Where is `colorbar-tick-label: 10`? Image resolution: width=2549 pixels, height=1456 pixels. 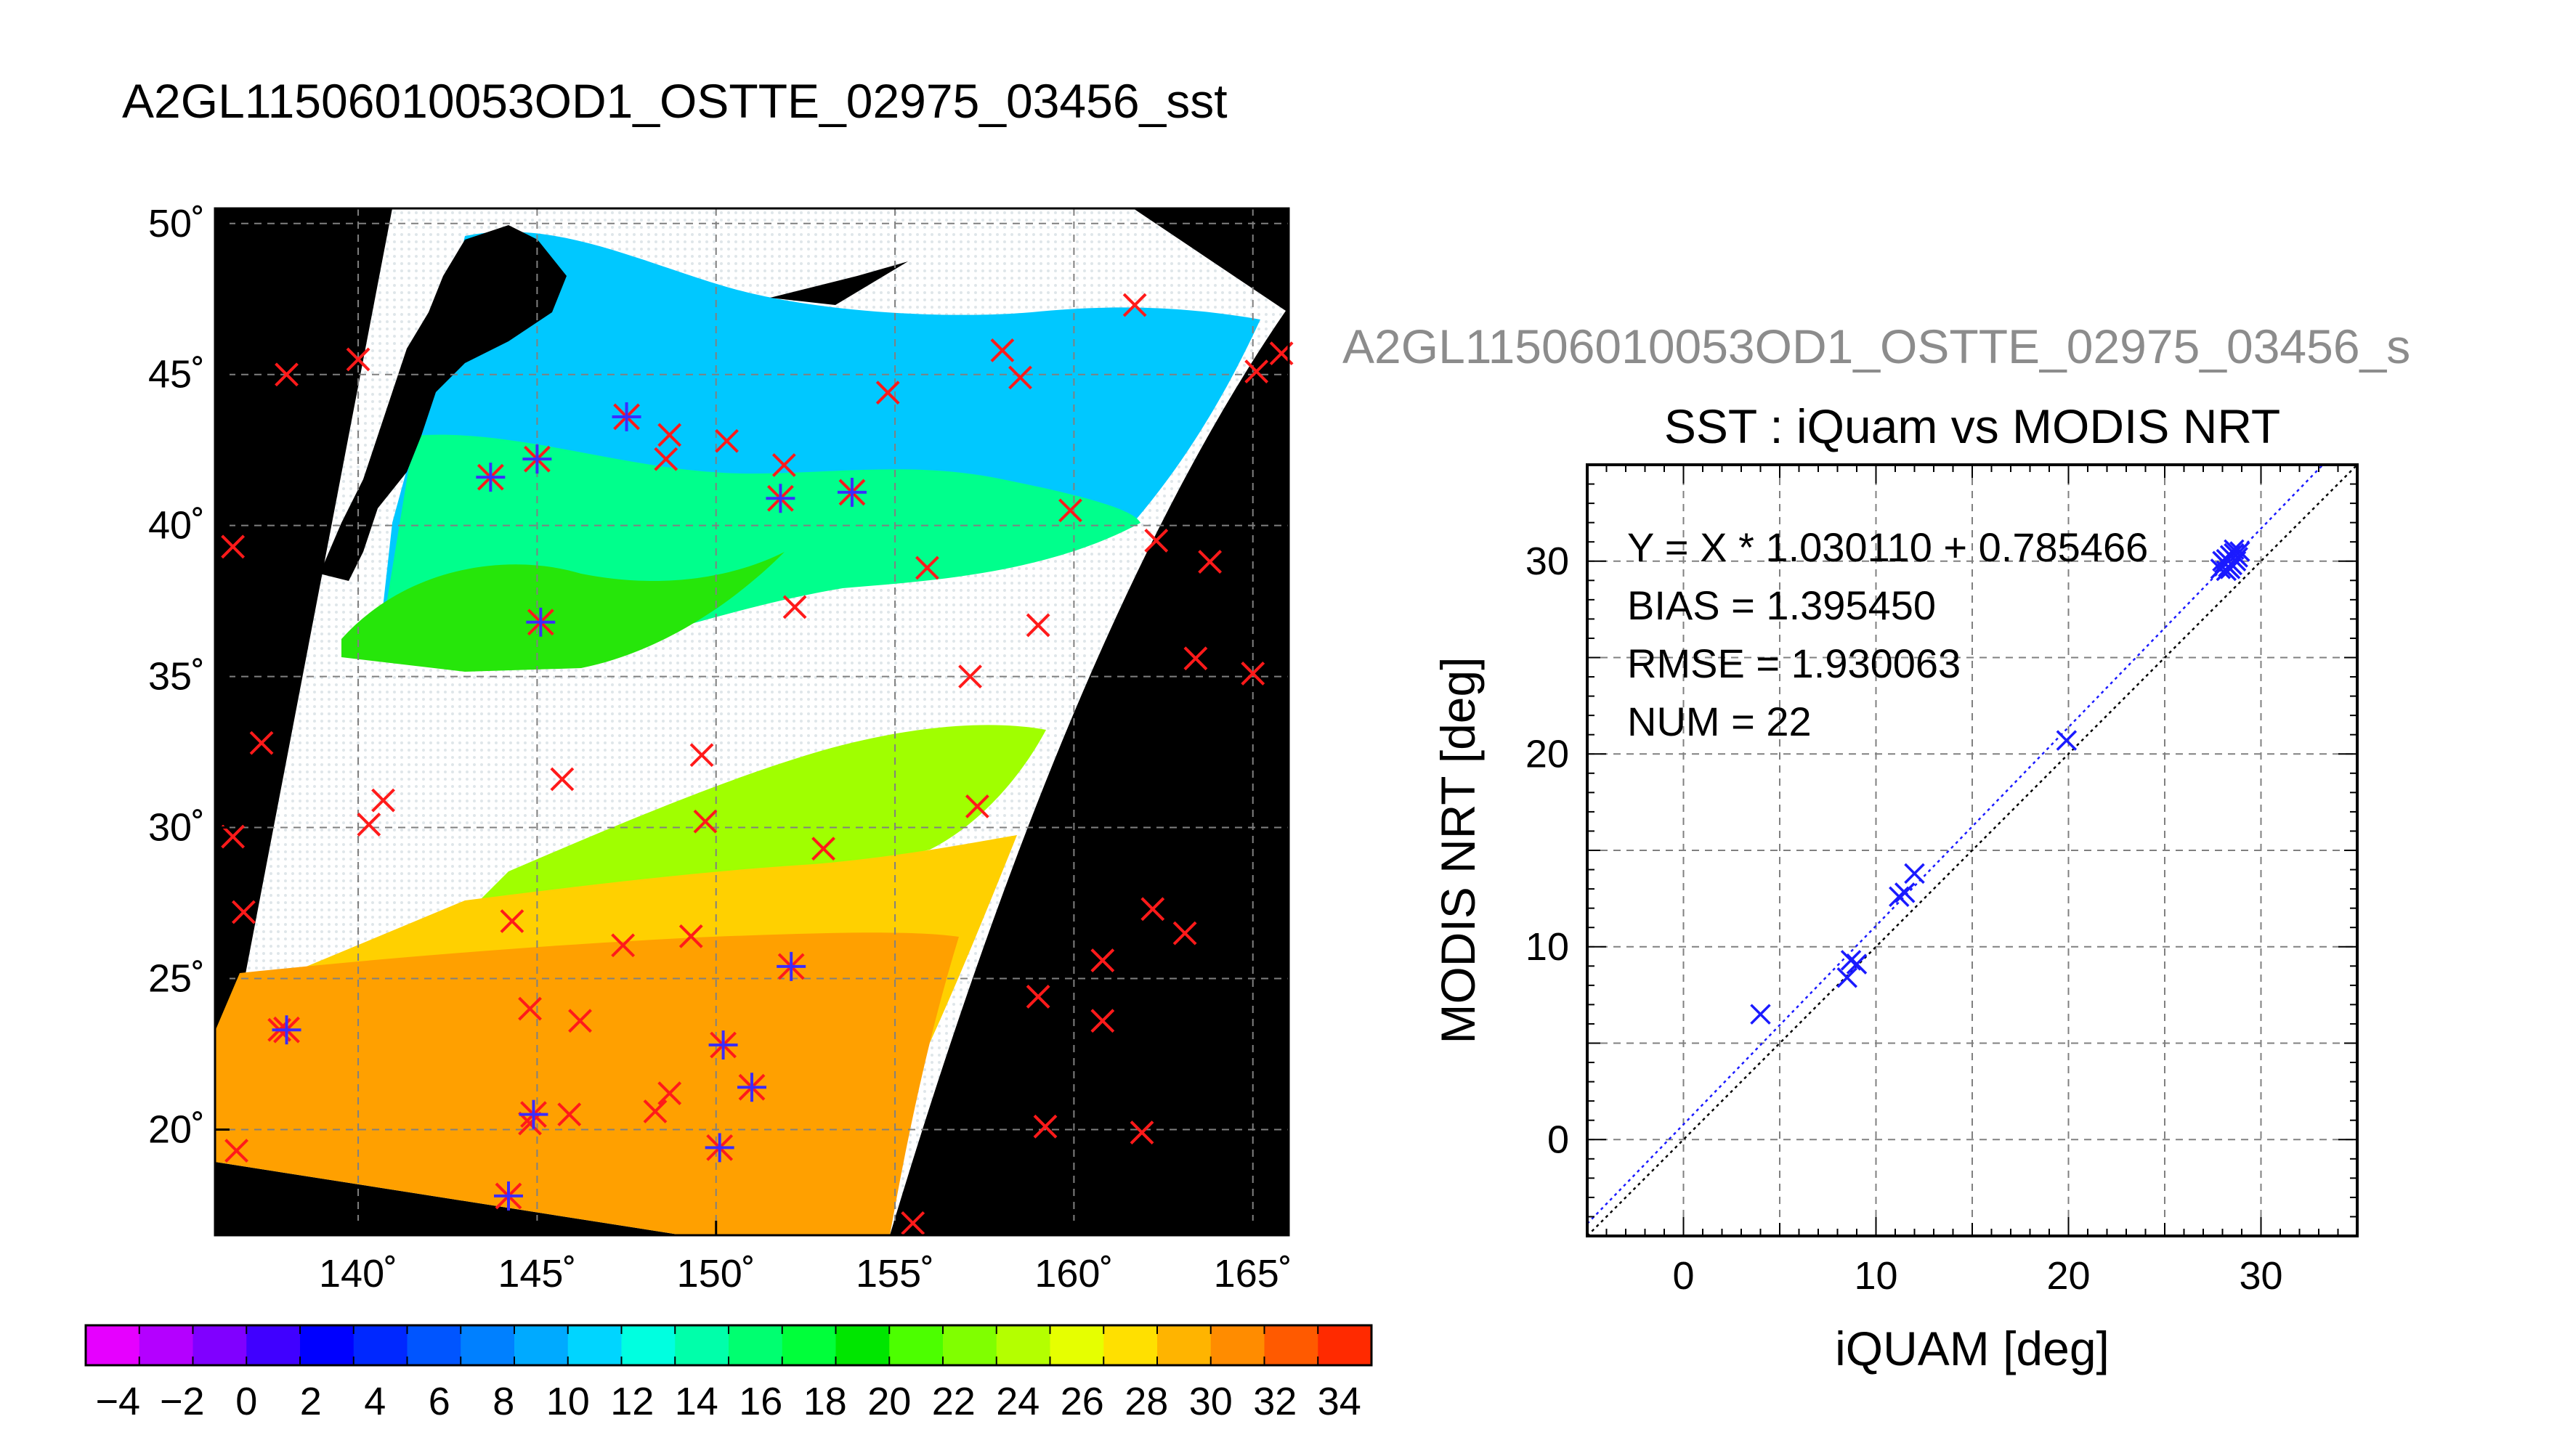 colorbar-tick-label: 10 is located at coordinates (568, 1402).